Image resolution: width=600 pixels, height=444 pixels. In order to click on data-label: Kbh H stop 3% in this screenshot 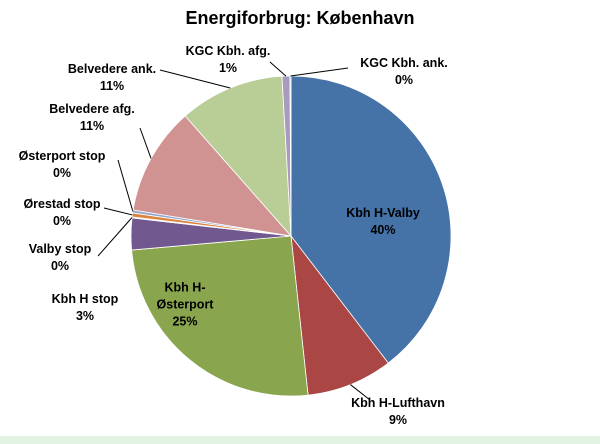, I will do `click(85, 308)`.